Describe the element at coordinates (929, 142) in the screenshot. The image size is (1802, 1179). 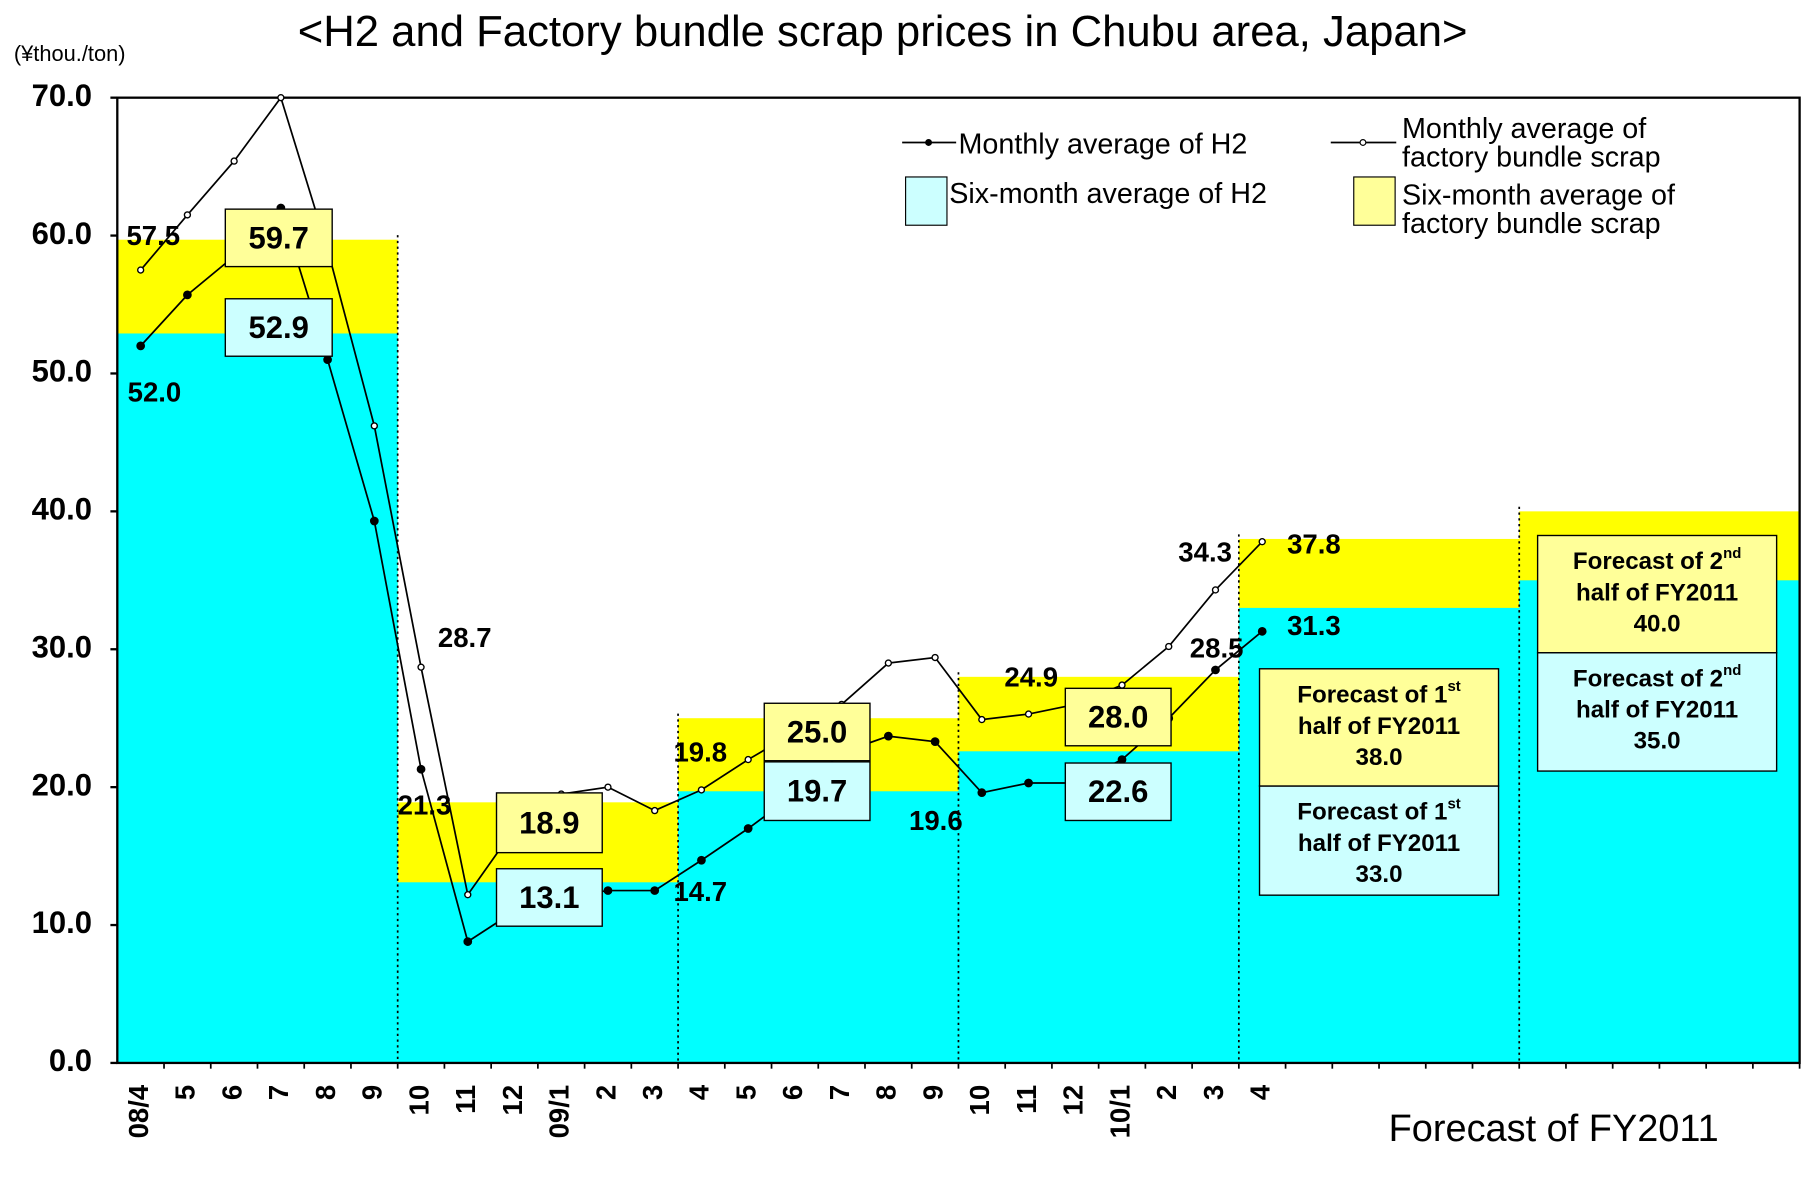
I see `legend-marker` at that location.